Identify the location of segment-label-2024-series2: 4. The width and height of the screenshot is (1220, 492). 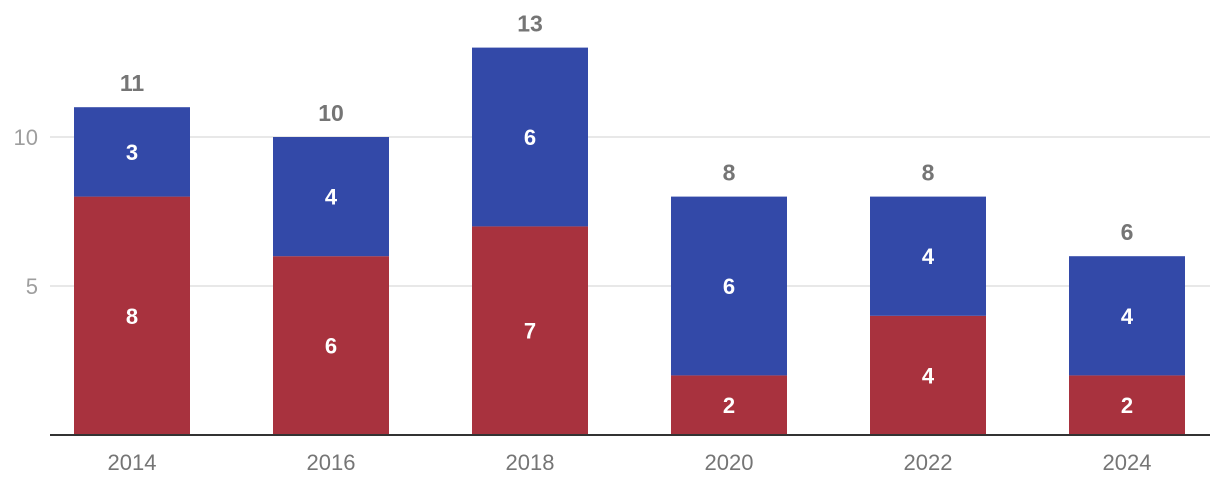
(1127, 316).